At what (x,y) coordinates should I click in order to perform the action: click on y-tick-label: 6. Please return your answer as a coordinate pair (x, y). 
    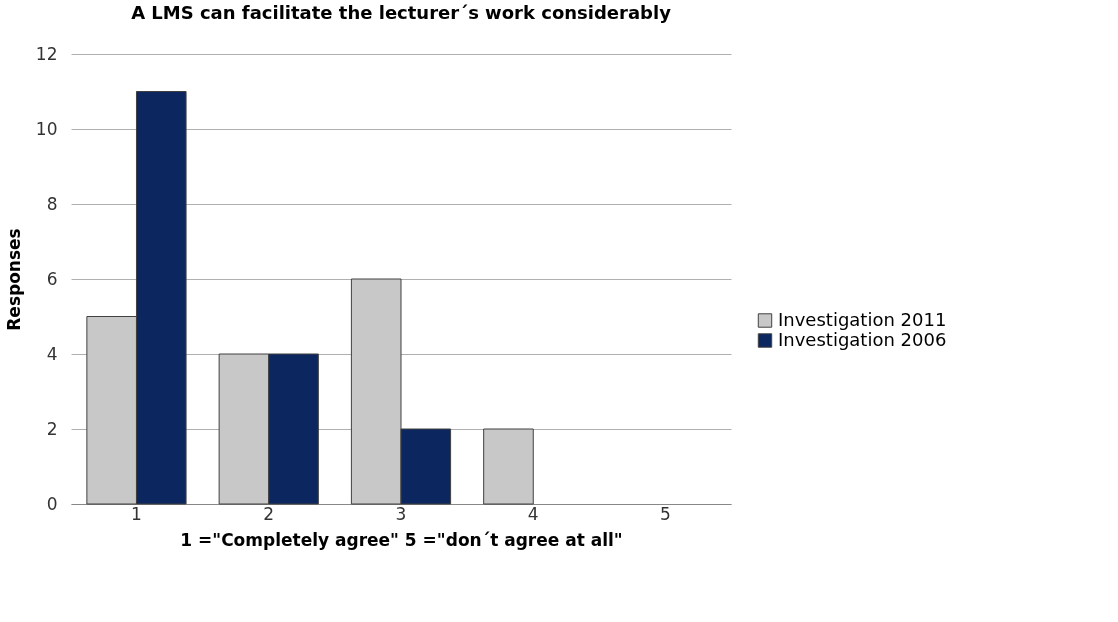
    Looking at the image, I should click on (52, 278).